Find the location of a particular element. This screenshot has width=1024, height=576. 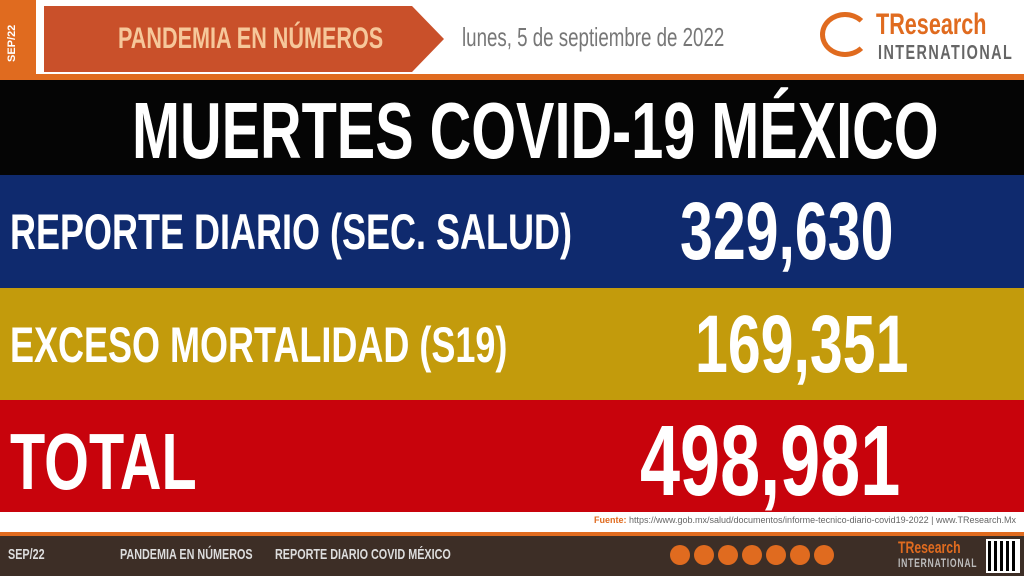

footer-brand-sub: INTERNATIONAL is located at coordinates (938, 563).